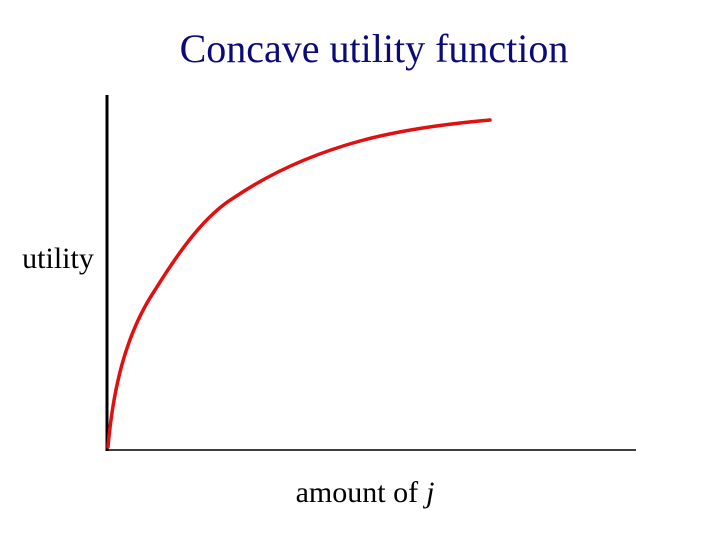 The image size is (720, 540). Describe the element at coordinates (357, 492) in the screenshot. I see `x-axis-label-text: amount of` at that location.